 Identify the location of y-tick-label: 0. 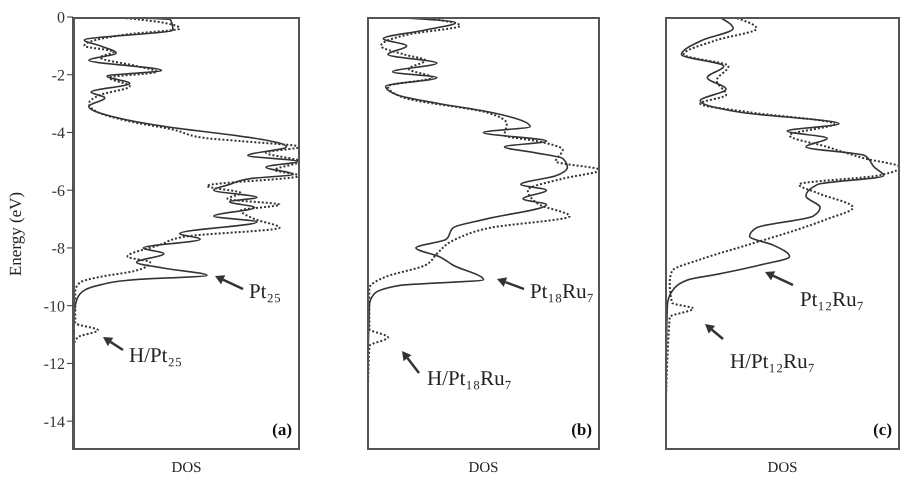
(61, 18).